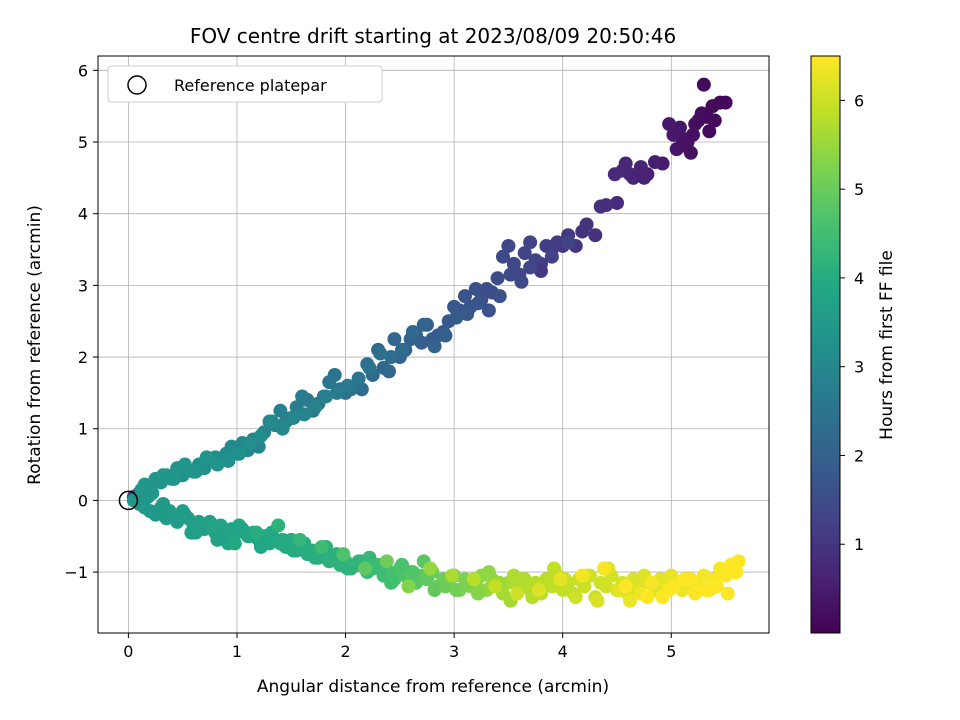 The height and width of the screenshot is (720, 960). What do you see at coordinates (563, 651) in the screenshot?
I see `x-tick-label: 4` at bounding box center [563, 651].